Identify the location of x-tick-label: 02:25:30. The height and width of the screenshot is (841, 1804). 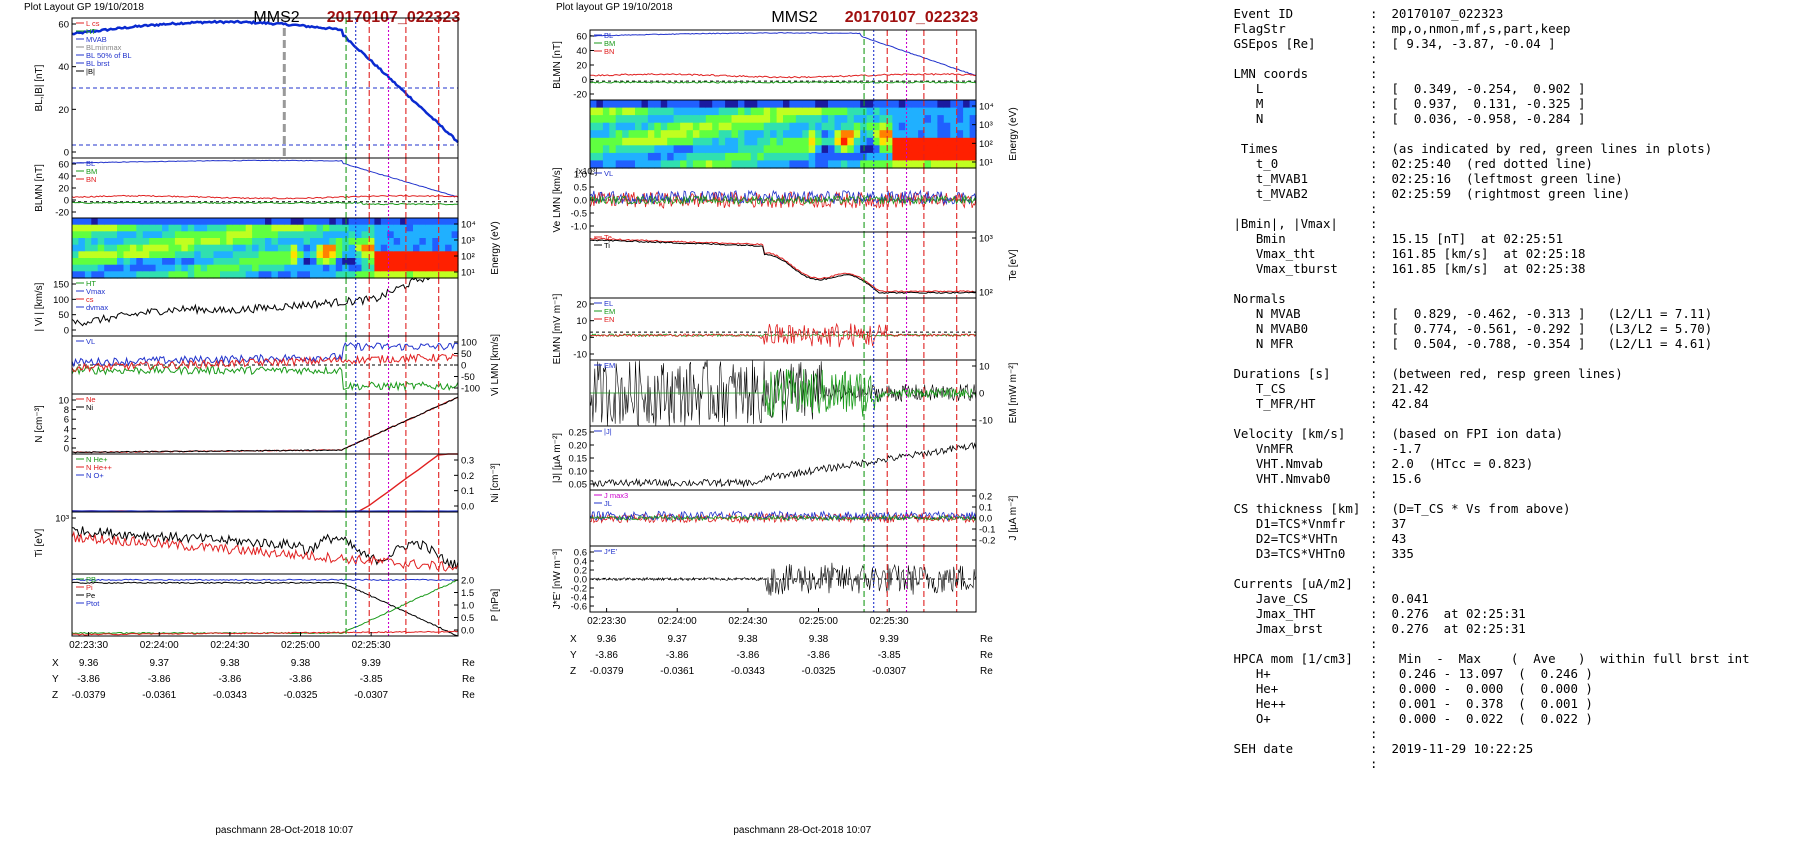
(889, 621).